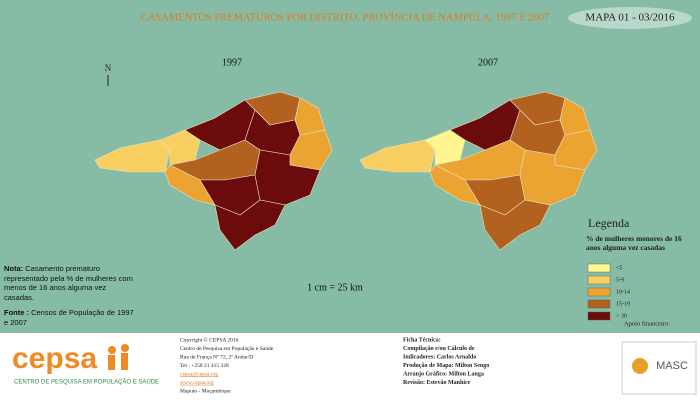 This screenshot has width=700, height=405. I want to click on map-label: 1997, so click(232, 62).